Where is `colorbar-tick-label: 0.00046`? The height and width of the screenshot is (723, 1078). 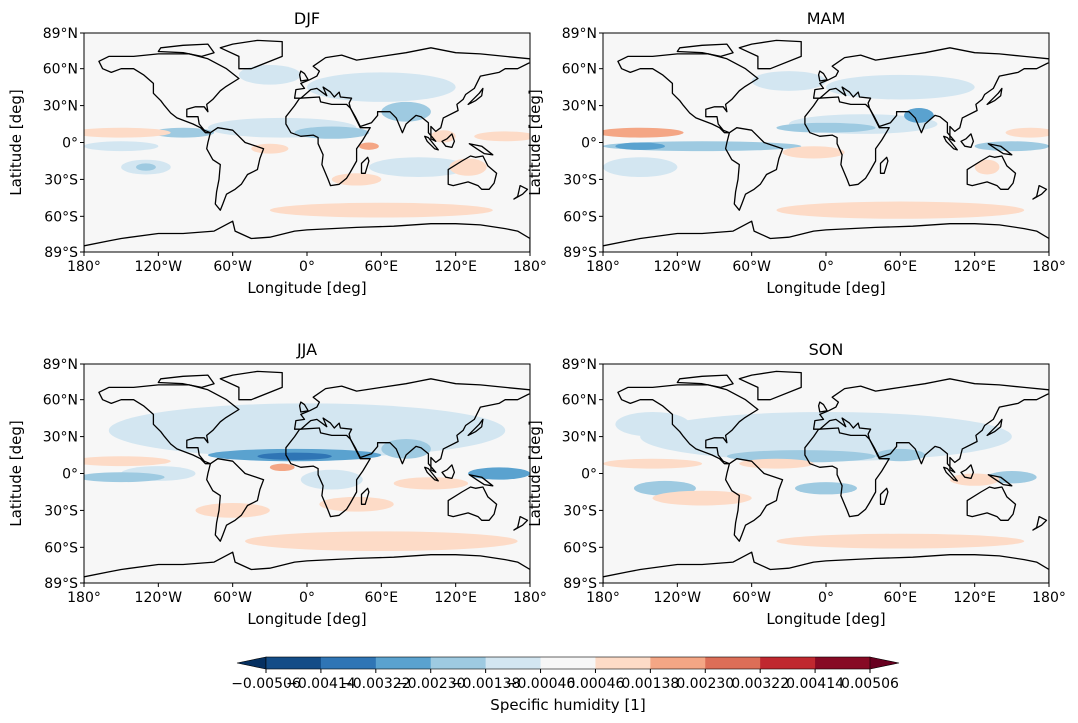 colorbar-tick-label: 0.00046 is located at coordinates (596, 684).